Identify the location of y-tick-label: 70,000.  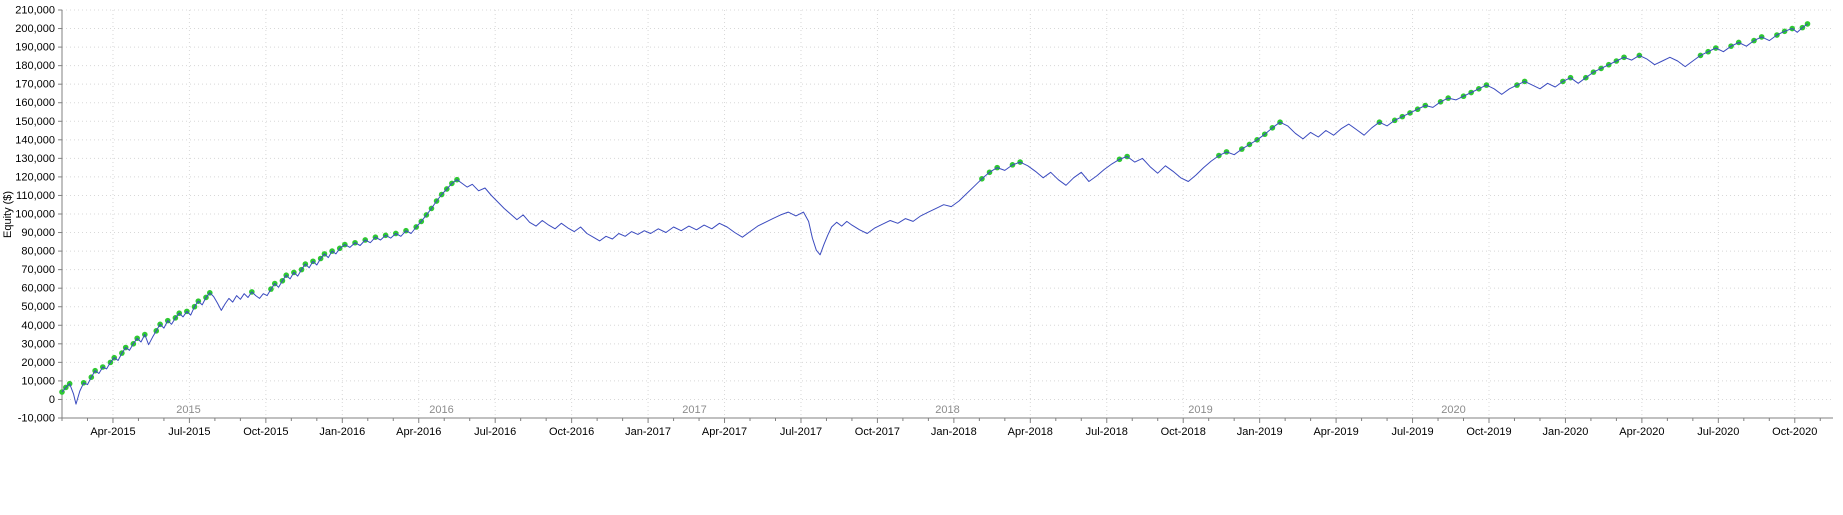
(38, 270).